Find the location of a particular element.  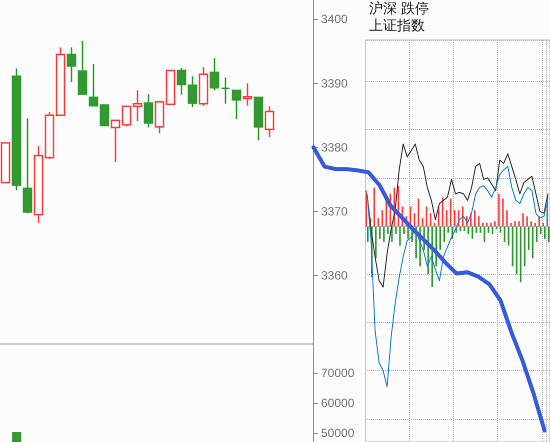

chart-title: 上证指数 is located at coordinates (397, 25).